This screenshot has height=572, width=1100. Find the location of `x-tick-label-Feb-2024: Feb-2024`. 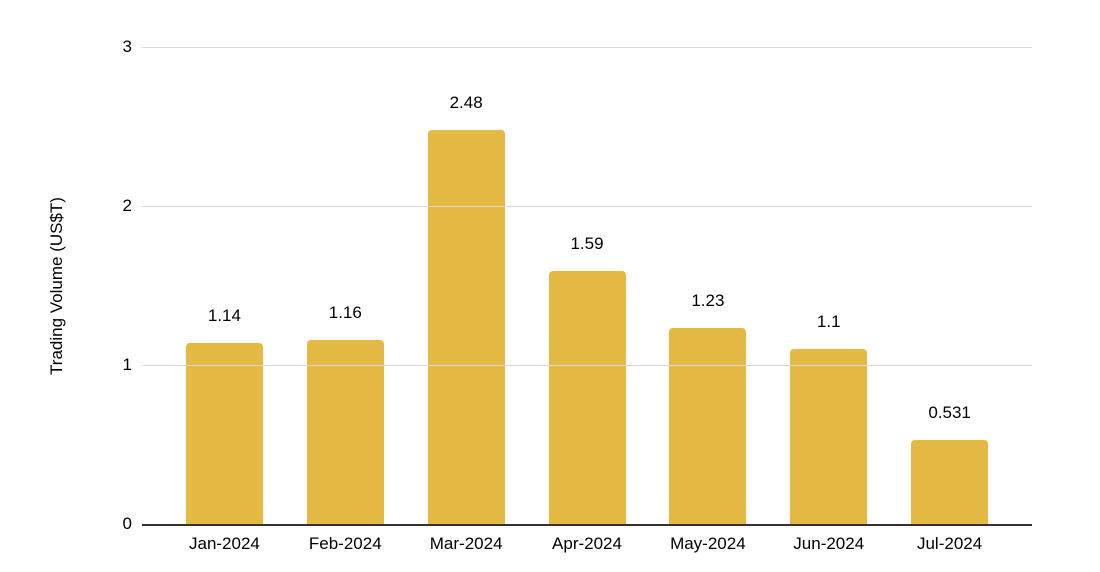

x-tick-label-Feb-2024: Feb-2024 is located at coordinates (345, 543).